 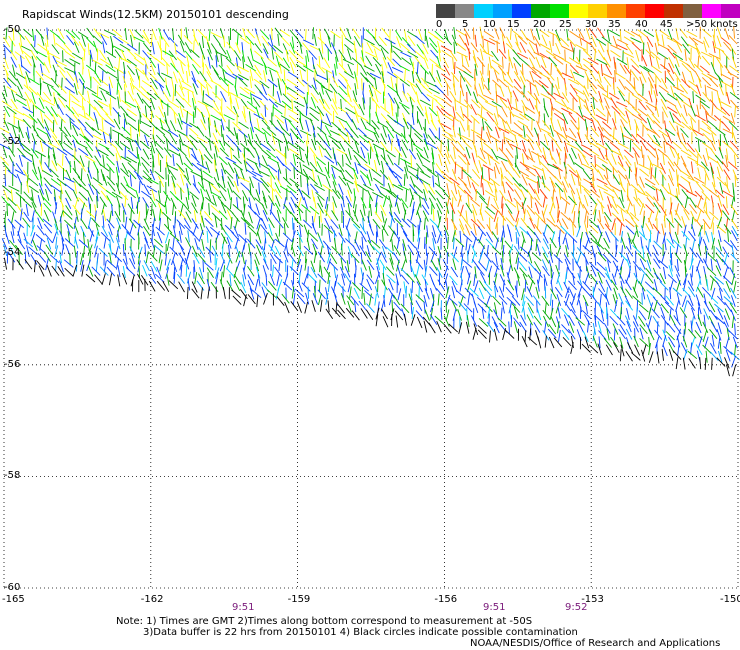 I want to click on longitude-label: -159, so click(x=299, y=599).